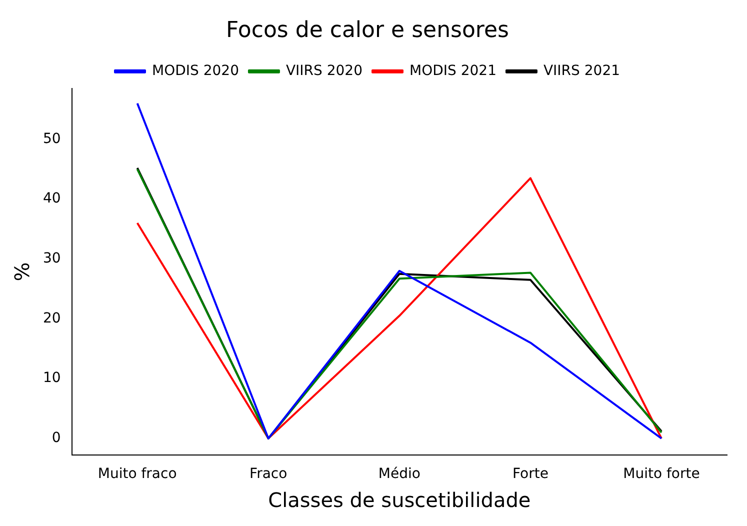 The width and height of the screenshot is (747, 526). I want to click on x-tick-label: Muito forte, so click(661, 474).